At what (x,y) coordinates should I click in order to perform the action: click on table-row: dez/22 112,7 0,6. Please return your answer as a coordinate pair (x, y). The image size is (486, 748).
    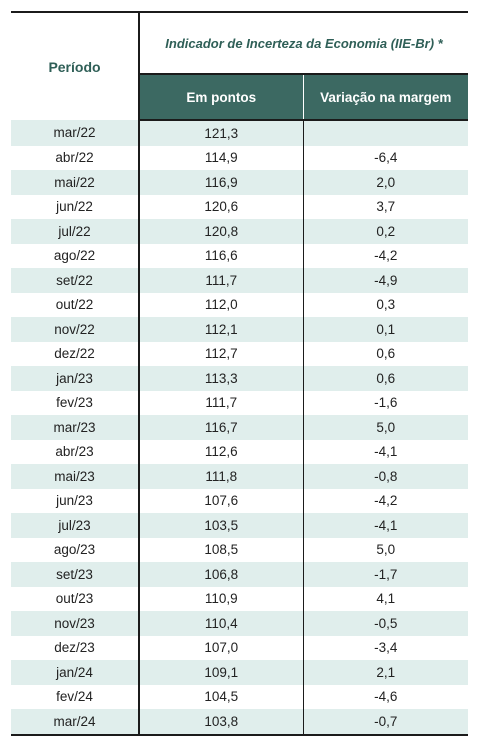
    Looking at the image, I should click on (239, 353).